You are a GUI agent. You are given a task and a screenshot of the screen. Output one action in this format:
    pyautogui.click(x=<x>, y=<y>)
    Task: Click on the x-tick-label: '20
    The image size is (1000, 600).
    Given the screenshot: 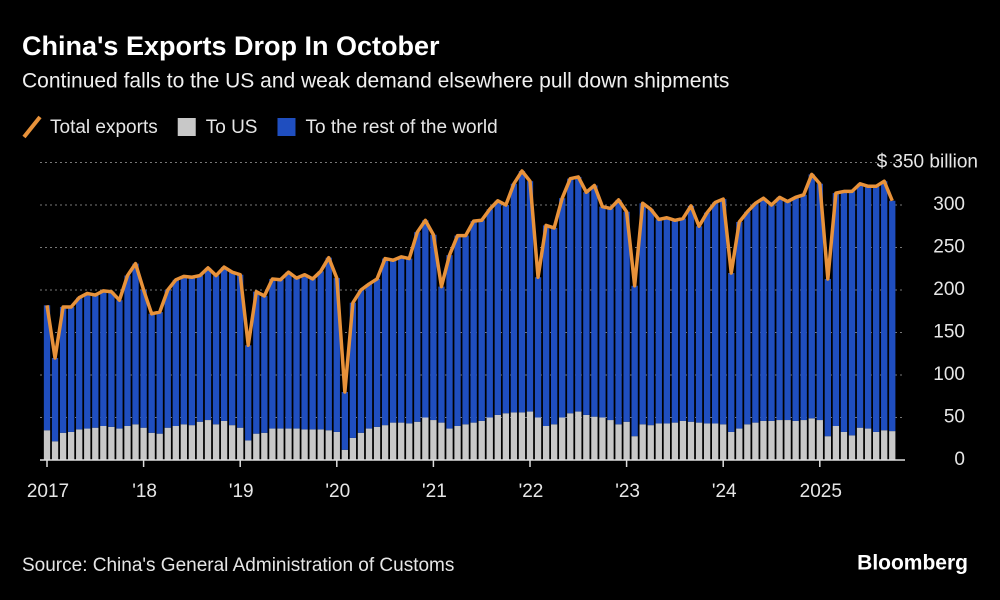 What is the action you would take?
    pyautogui.click(x=337, y=491)
    